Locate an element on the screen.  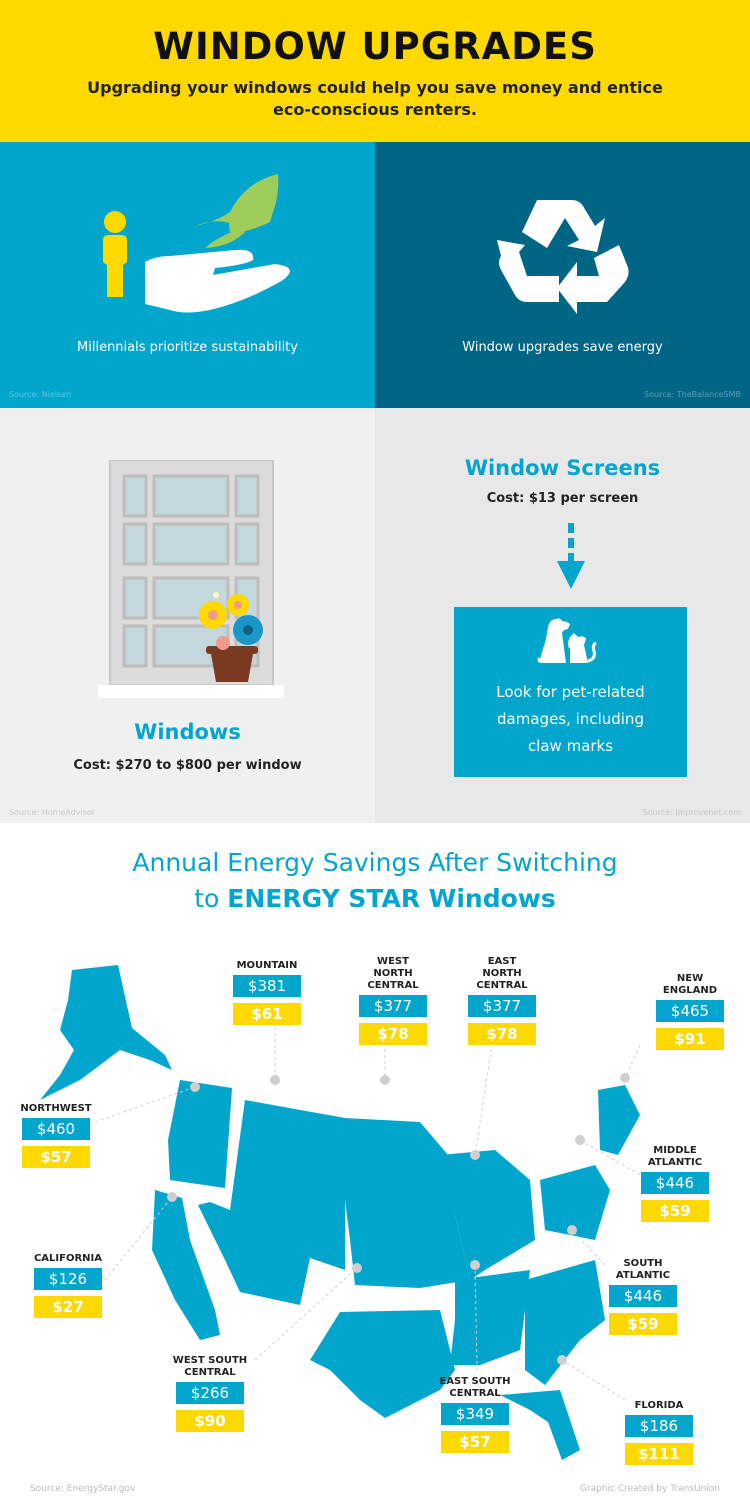
region-name: MOUNTAIN is located at coordinates (267, 965).